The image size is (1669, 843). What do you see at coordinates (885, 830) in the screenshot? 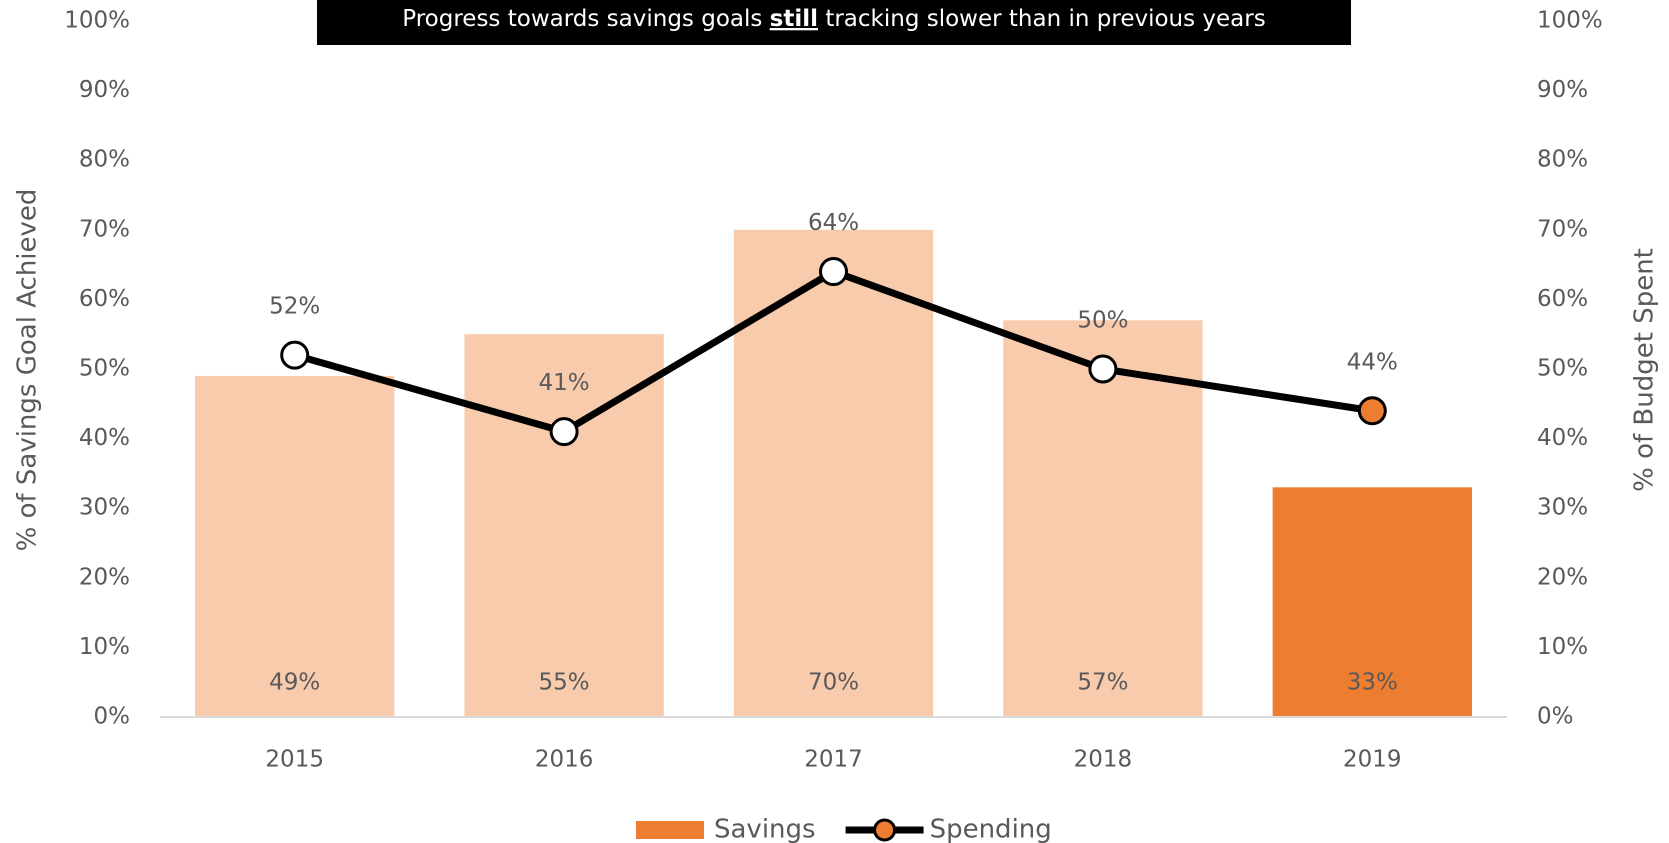
I see `legend-marker` at bounding box center [885, 830].